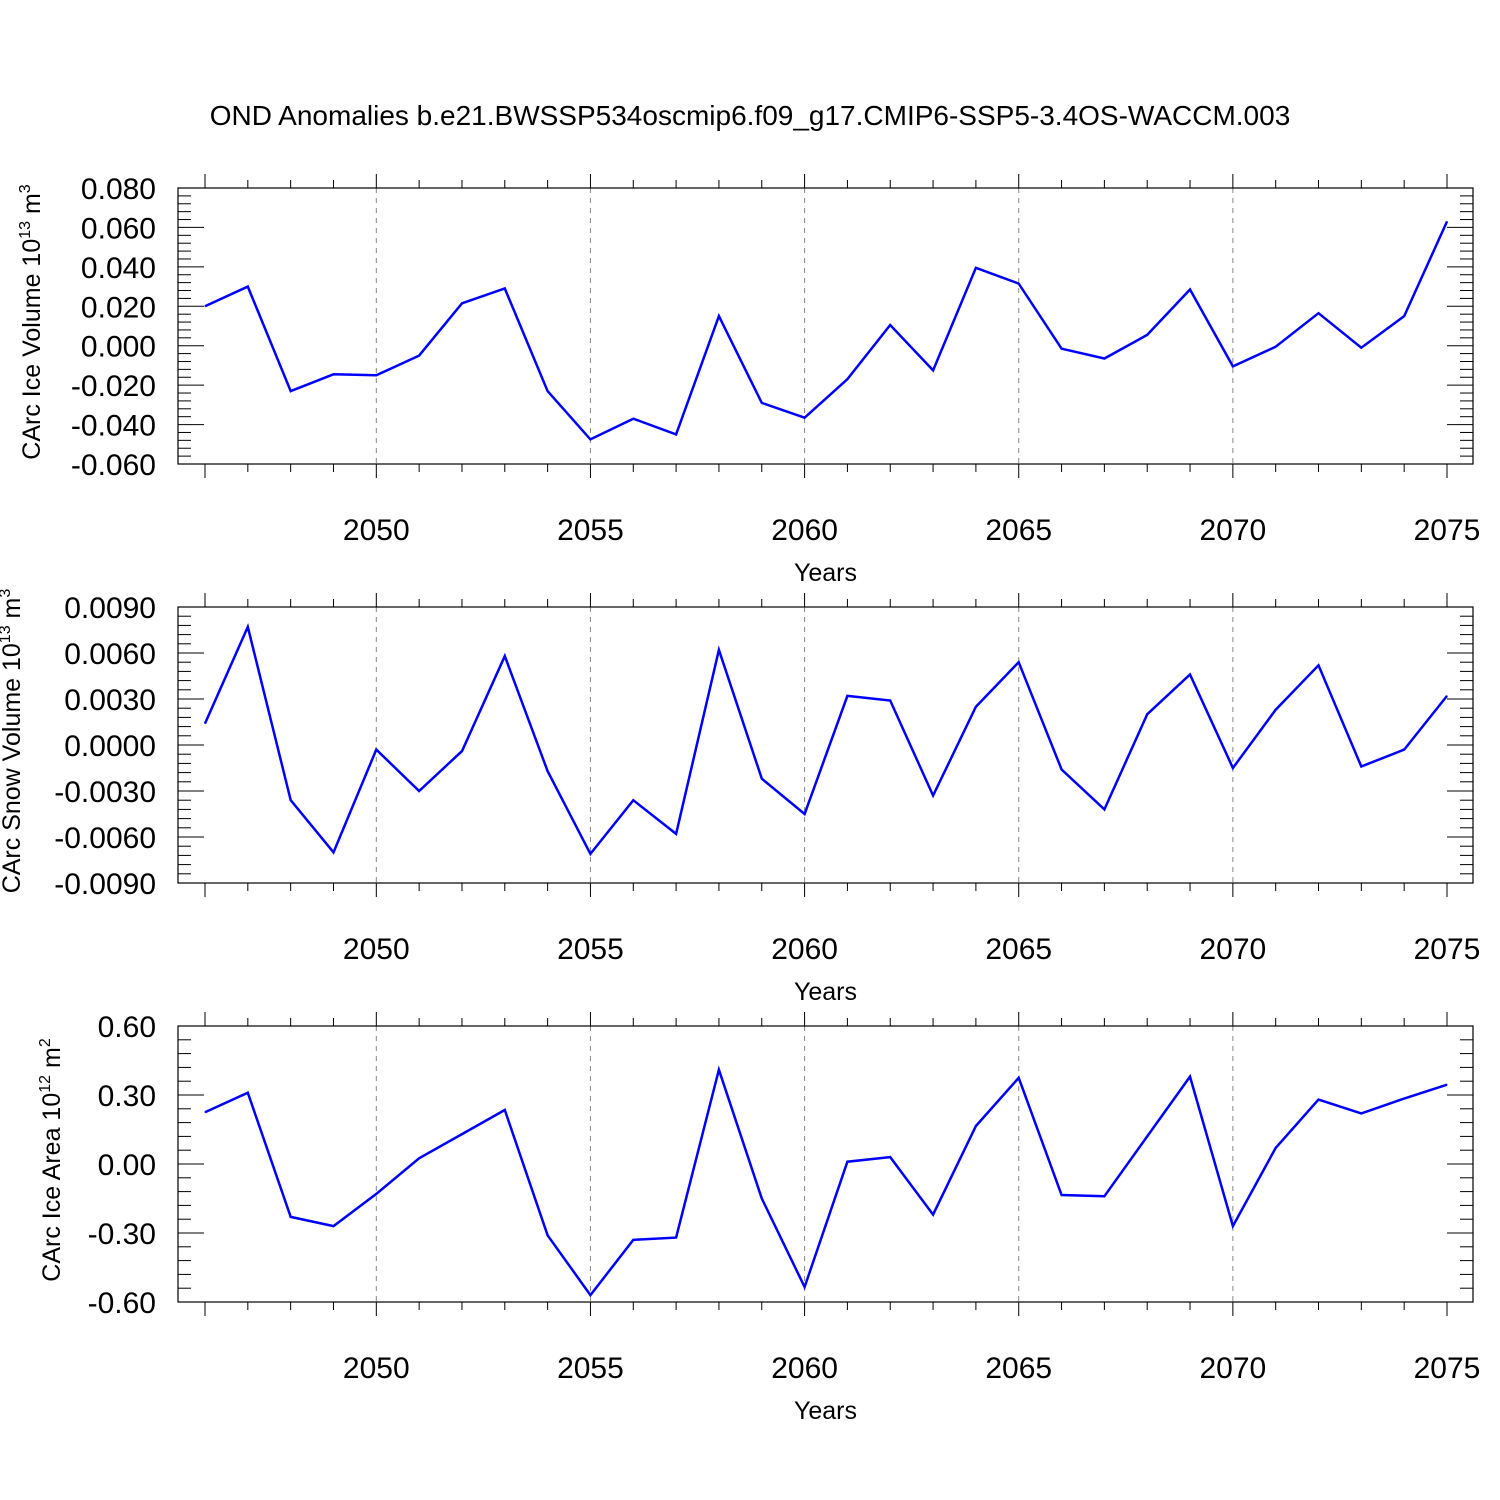 The height and width of the screenshot is (1500, 1500). Describe the element at coordinates (127, 1096) in the screenshot. I see `y-tick-label: 0.30` at that location.